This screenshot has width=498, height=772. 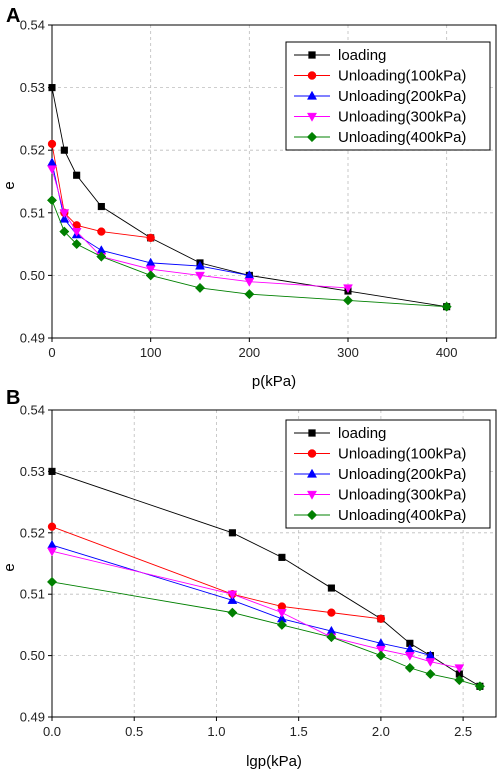 I want to click on legend-label: Unloading(200kPa), so click(x=402, y=96).